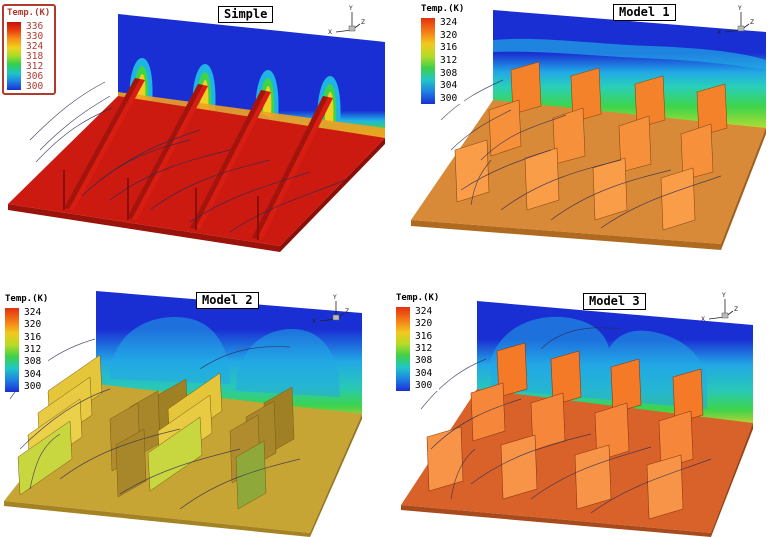  What do you see at coordinates (246, 14) in the screenshot?
I see `panel-title: Simple` at bounding box center [246, 14].